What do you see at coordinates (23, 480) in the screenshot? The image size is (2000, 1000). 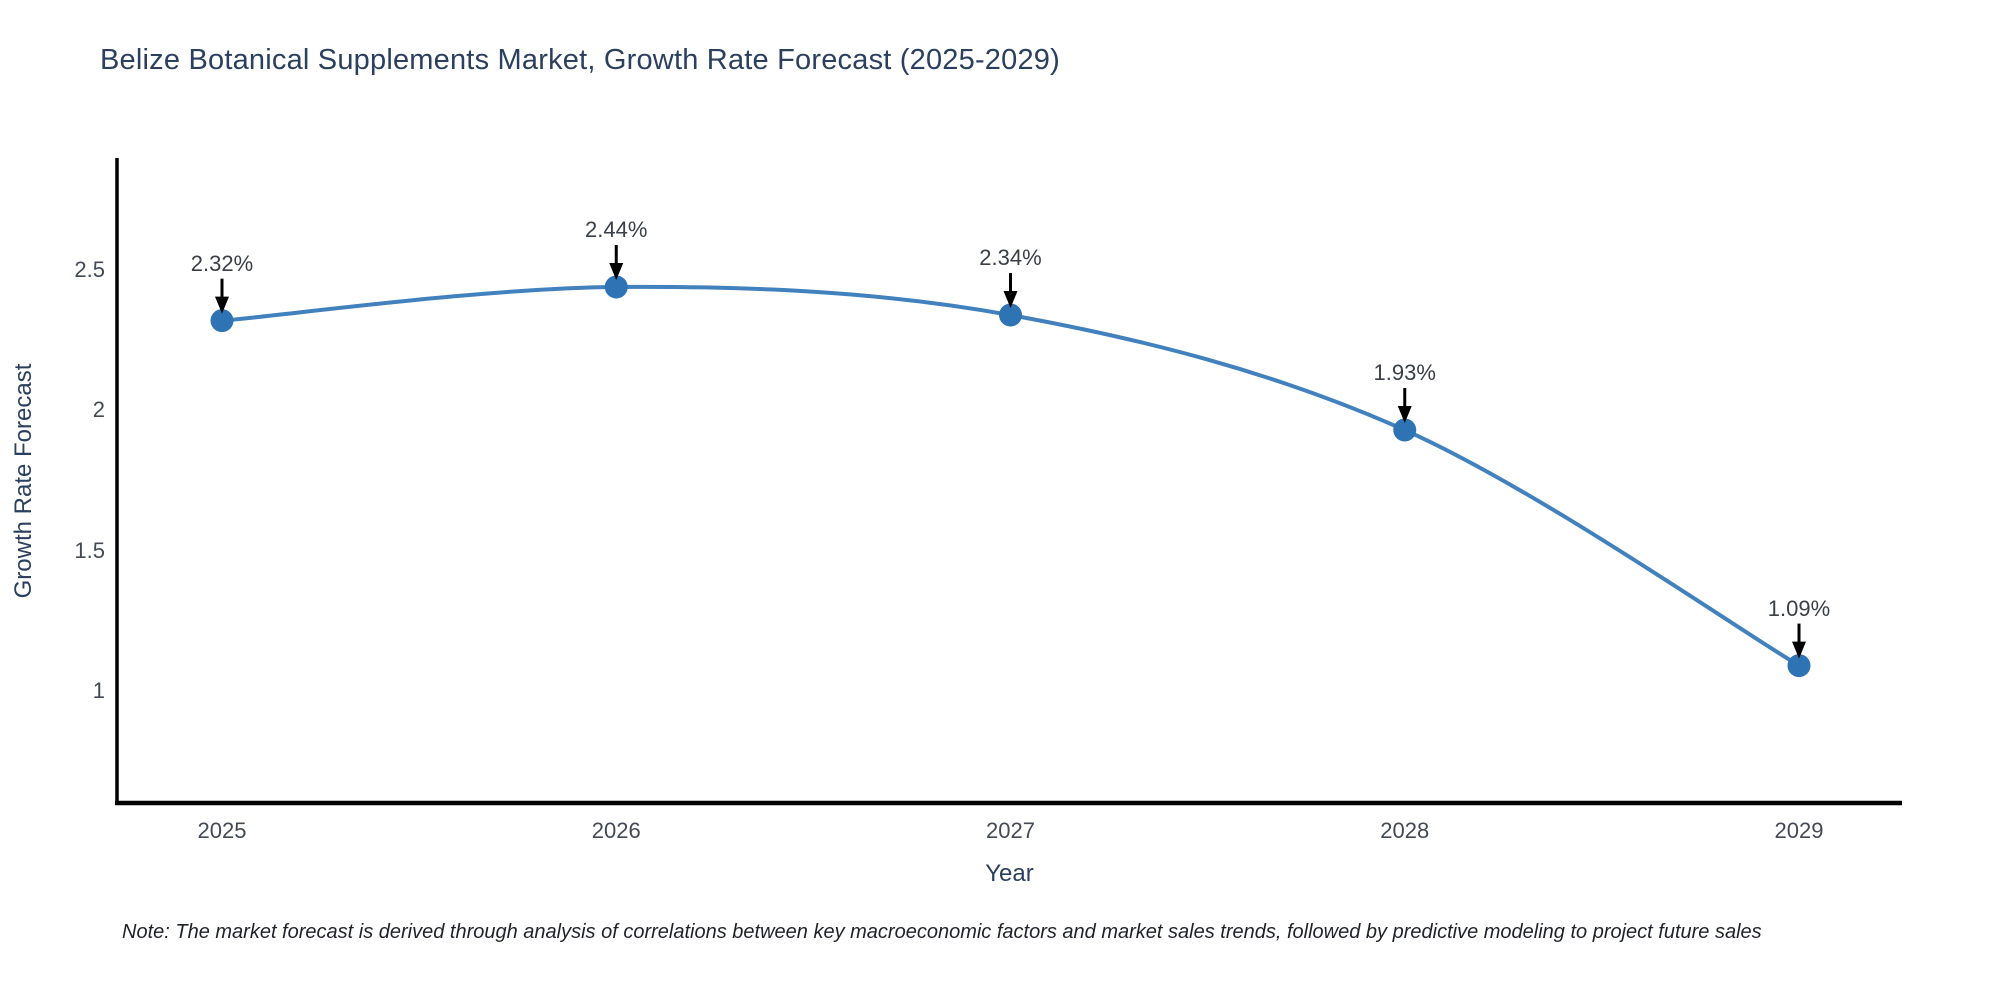 I see `y-axis-title: Growth Rate Forecast` at bounding box center [23, 480].